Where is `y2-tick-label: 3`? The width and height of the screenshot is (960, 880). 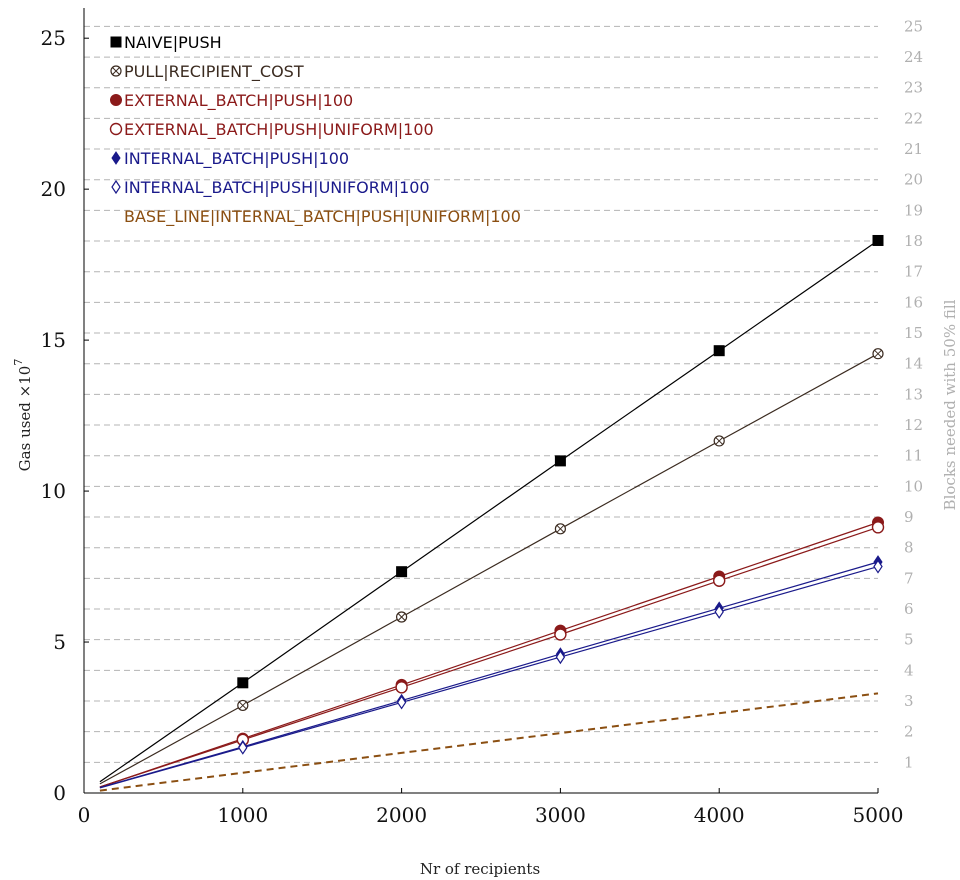
y2-tick-label: 3 is located at coordinates (909, 701).